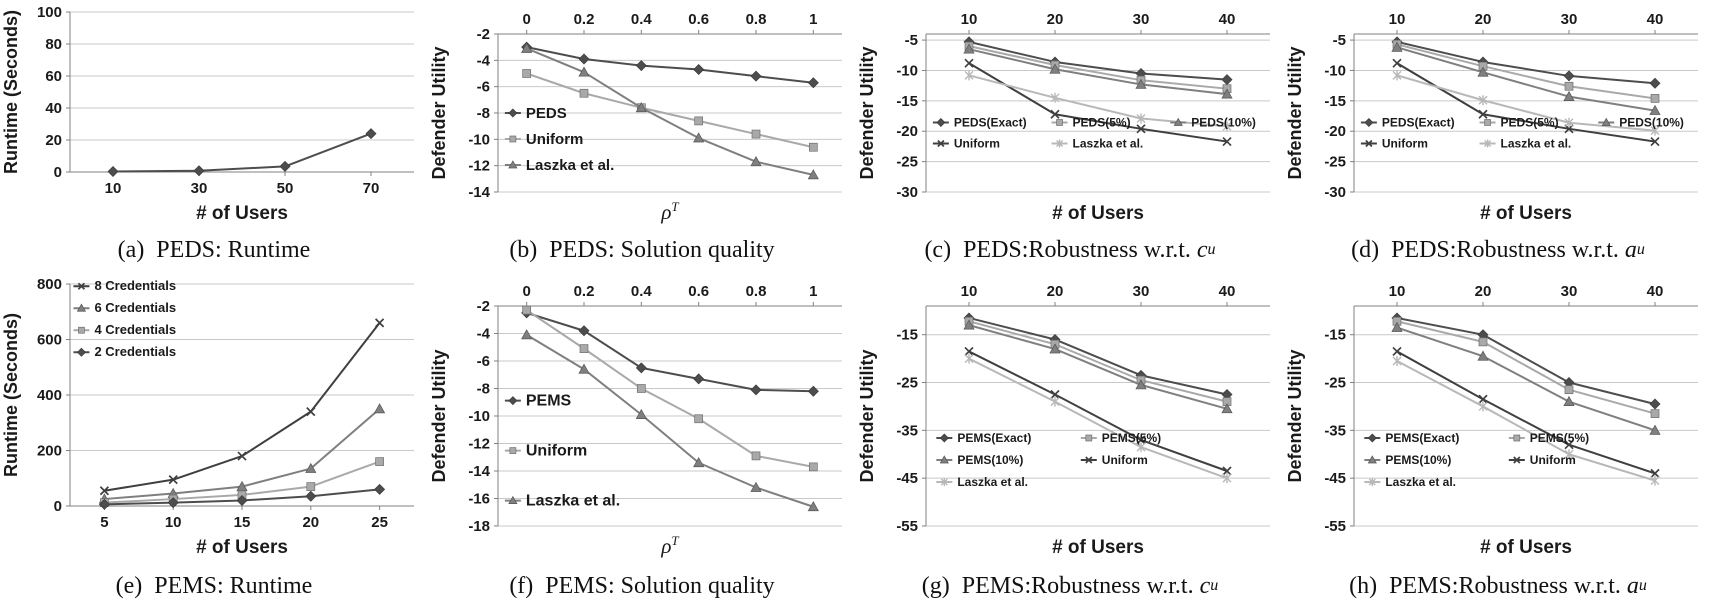 This screenshot has height=609, width=1712. I want to click on legend-label: 8 Credentials, so click(135, 285).